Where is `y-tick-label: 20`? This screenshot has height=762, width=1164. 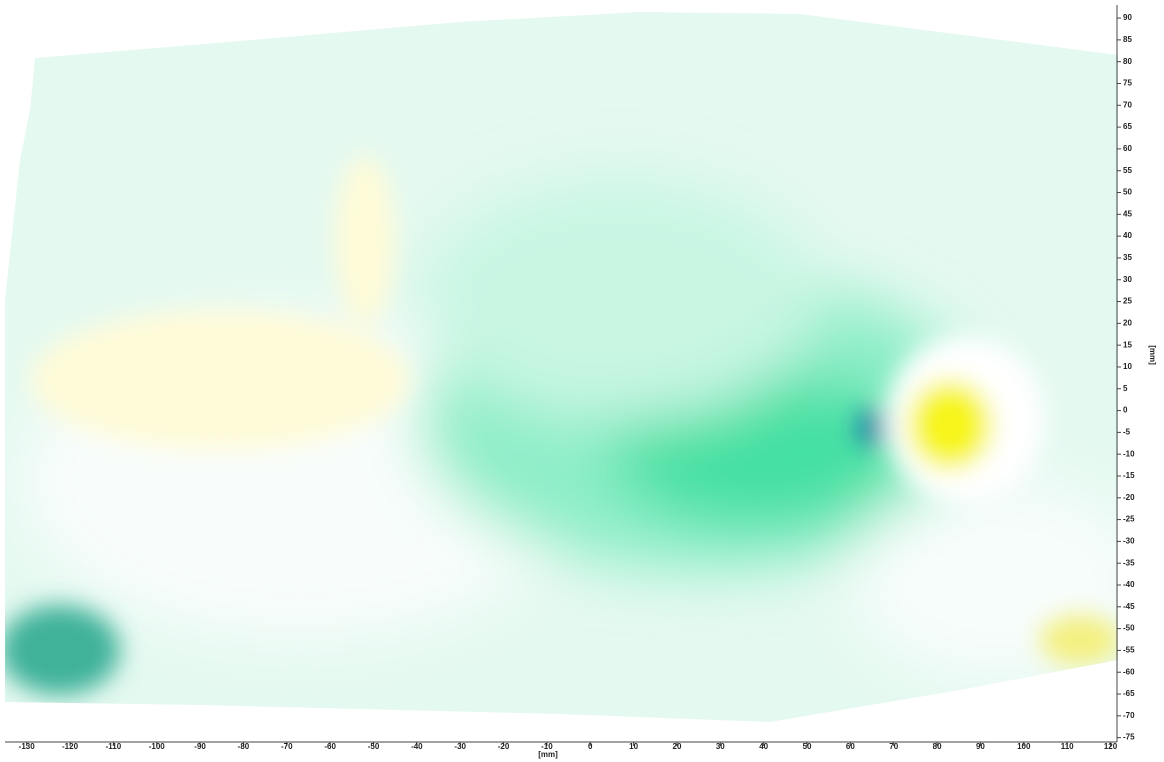
y-tick-label: 20 is located at coordinates (1127, 322).